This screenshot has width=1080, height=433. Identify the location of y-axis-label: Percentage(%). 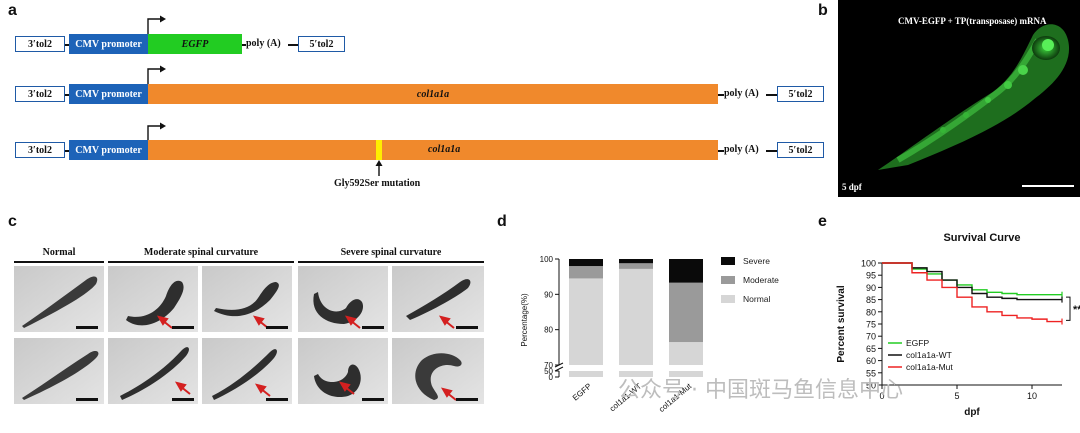
(524, 320).